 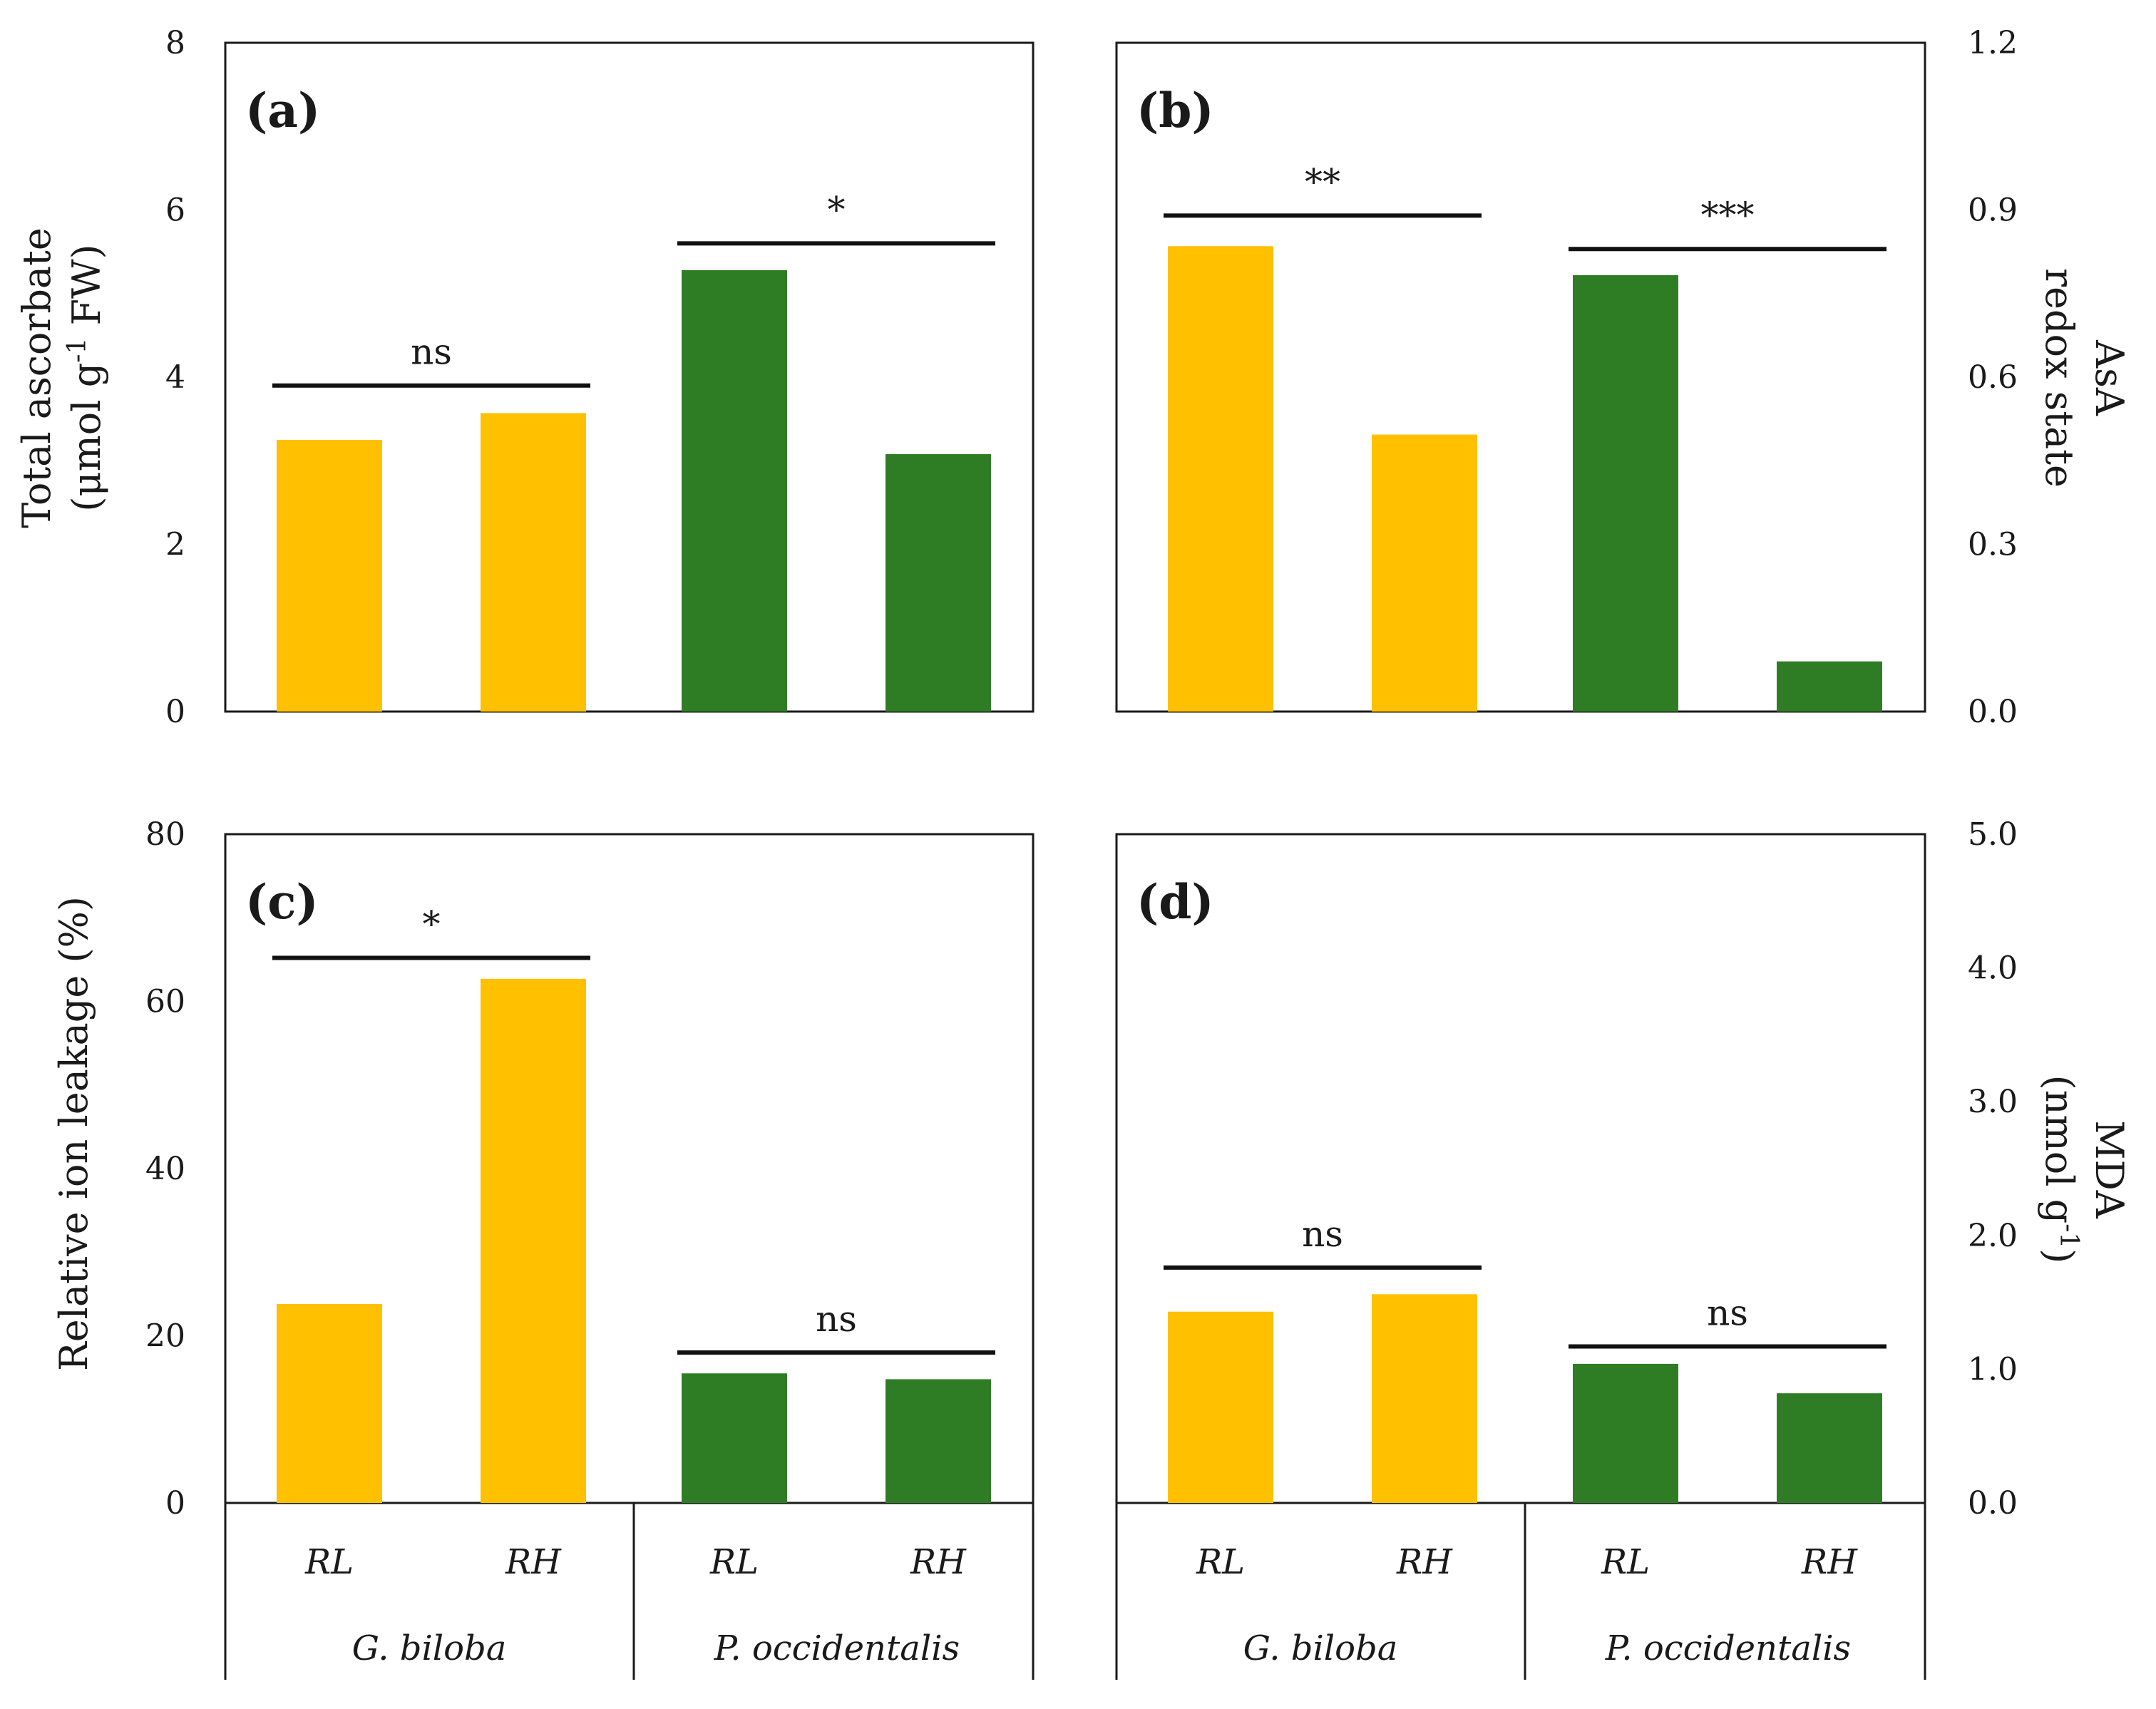 I want to click on y-axis-title-c: Relative ion leakage (%), so click(x=73, y=1133).